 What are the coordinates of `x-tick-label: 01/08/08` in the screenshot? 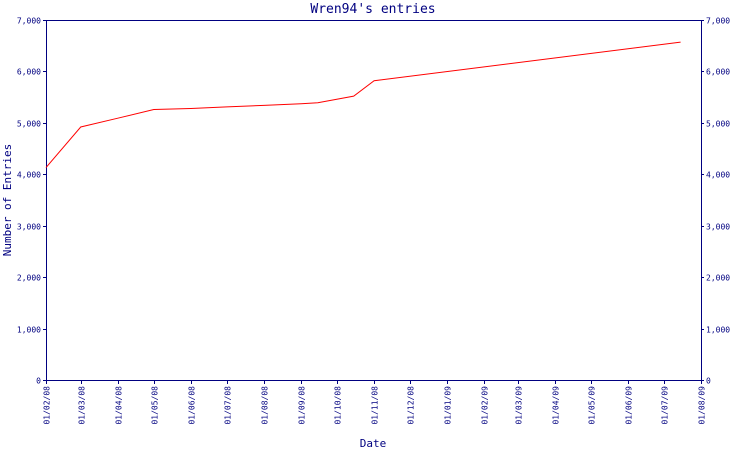 It's located at (265, 405).